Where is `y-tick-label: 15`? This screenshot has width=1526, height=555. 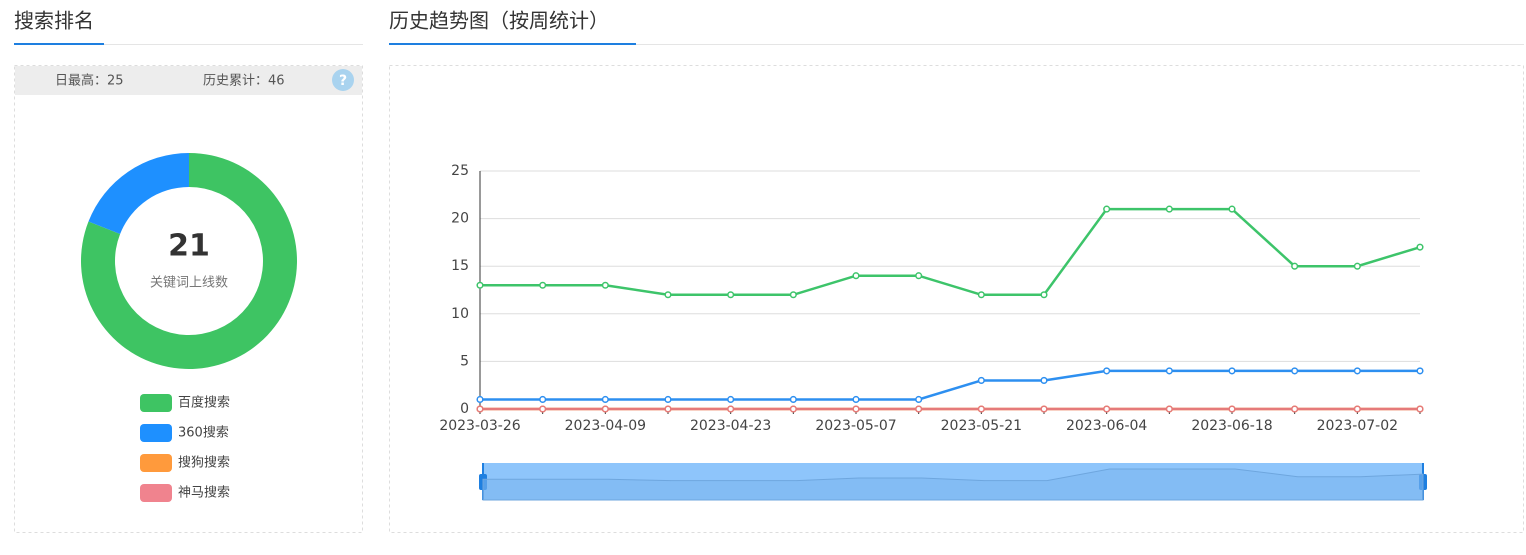
y-tick-label: 15 is located at coordinates (460, 266).